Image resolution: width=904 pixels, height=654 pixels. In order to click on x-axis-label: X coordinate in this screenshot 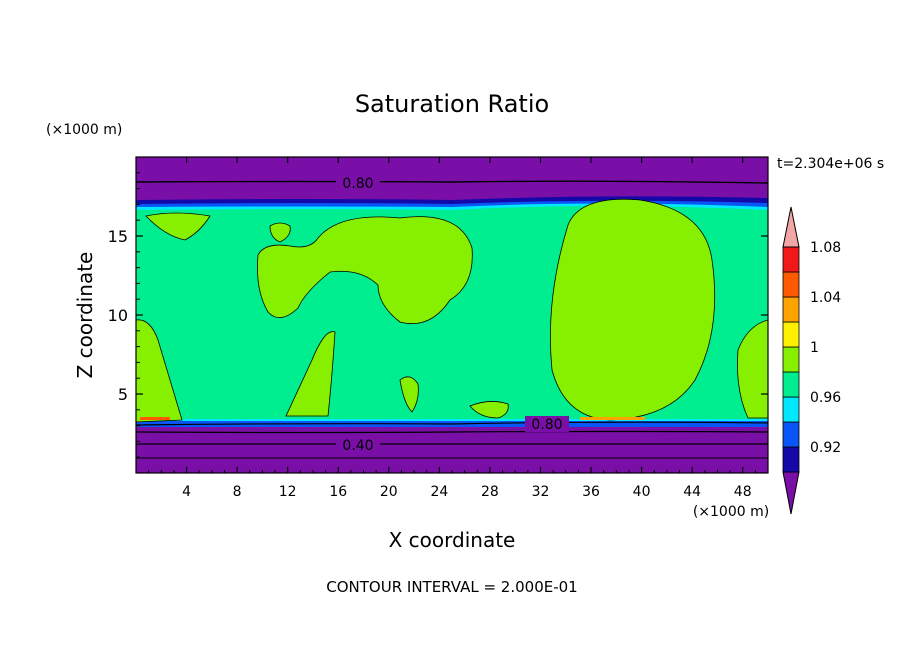, I will do `click(452, 540)`.